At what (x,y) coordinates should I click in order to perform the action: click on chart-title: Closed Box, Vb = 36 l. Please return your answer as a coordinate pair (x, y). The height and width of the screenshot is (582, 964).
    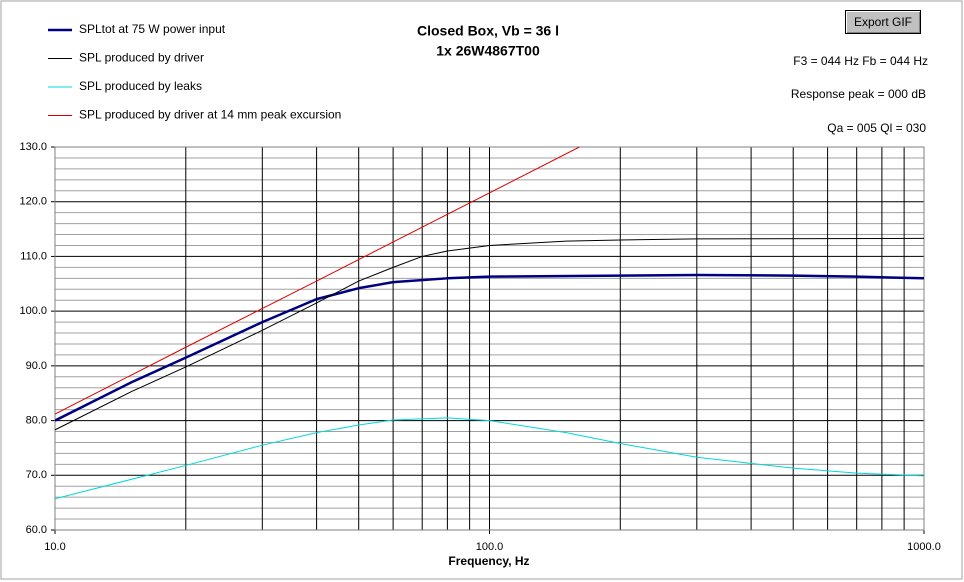
    Looking at the image, I should click on (488, 31).